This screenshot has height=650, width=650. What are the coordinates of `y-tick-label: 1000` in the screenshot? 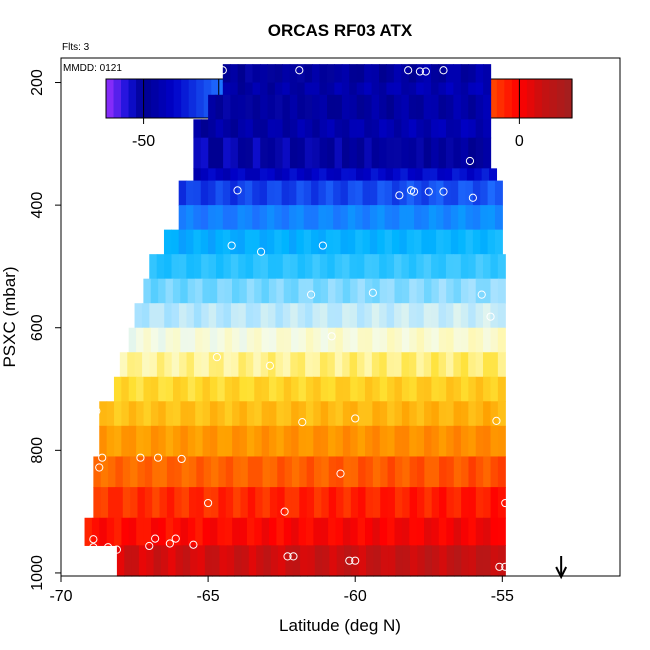 It's located at (37, 573).